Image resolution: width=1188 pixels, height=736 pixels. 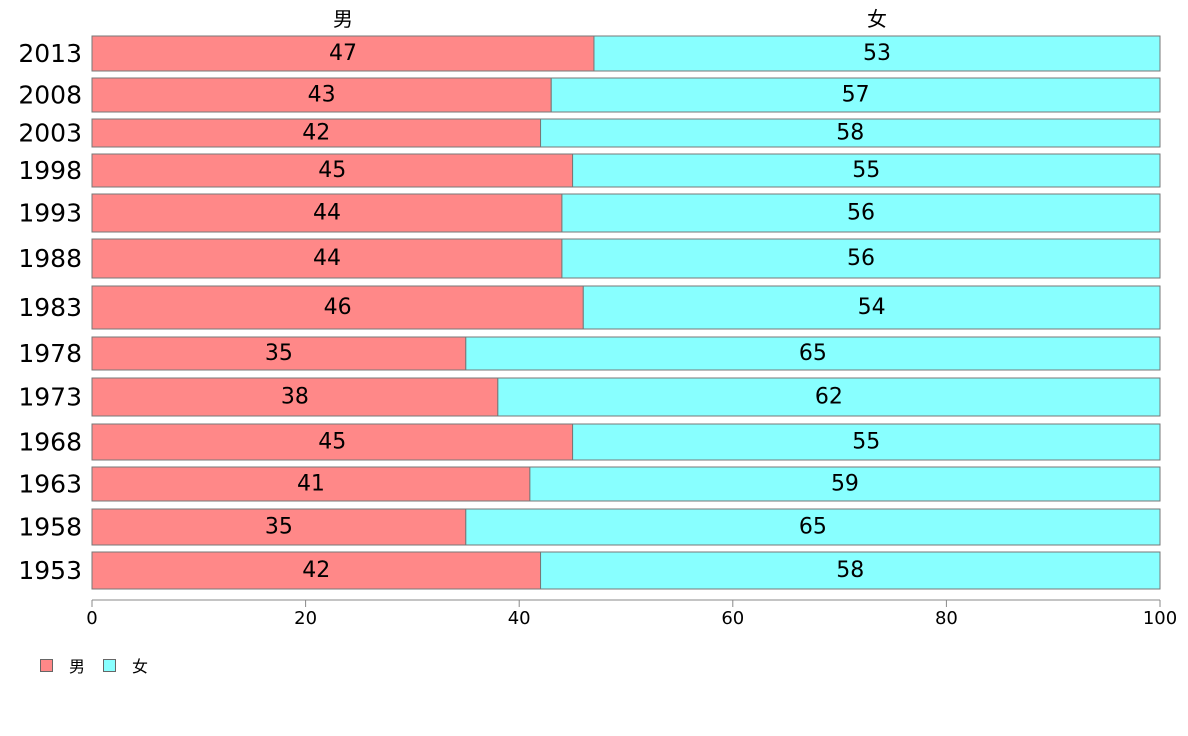 I want to click on bar-female-1968, so click(x=866, y=442).